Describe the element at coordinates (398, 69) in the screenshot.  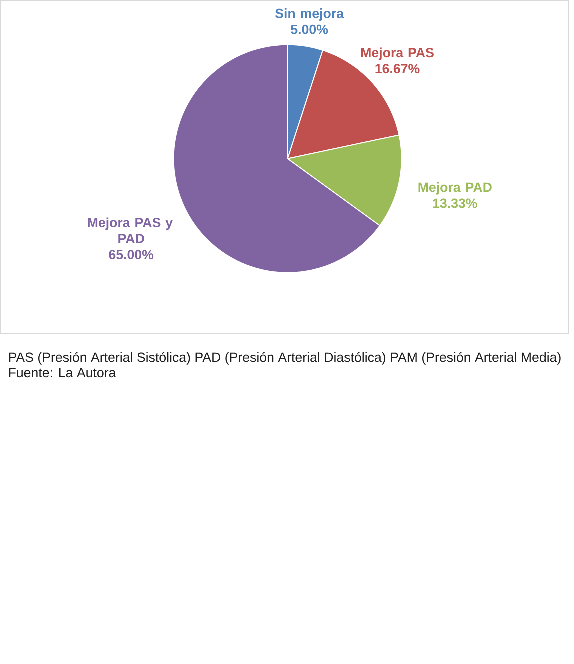
I see `data-label: 16.67%` at that location.